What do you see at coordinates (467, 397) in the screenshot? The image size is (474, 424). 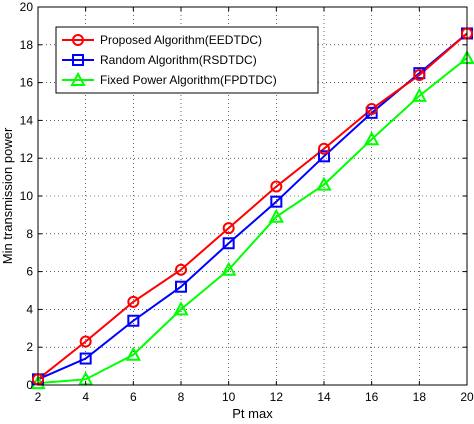 I see `x-tick-label: 20` at bounding box center [467, 397].